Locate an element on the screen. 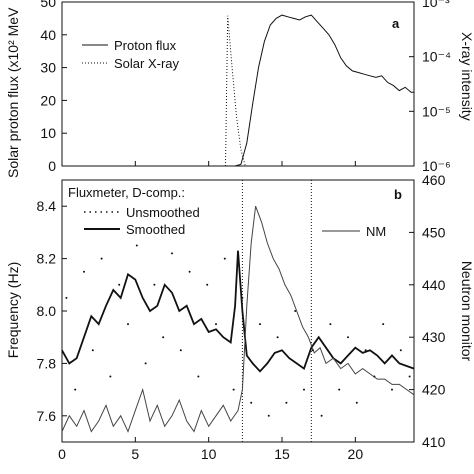  series-proton-flux is located at coordinates (324, 90).